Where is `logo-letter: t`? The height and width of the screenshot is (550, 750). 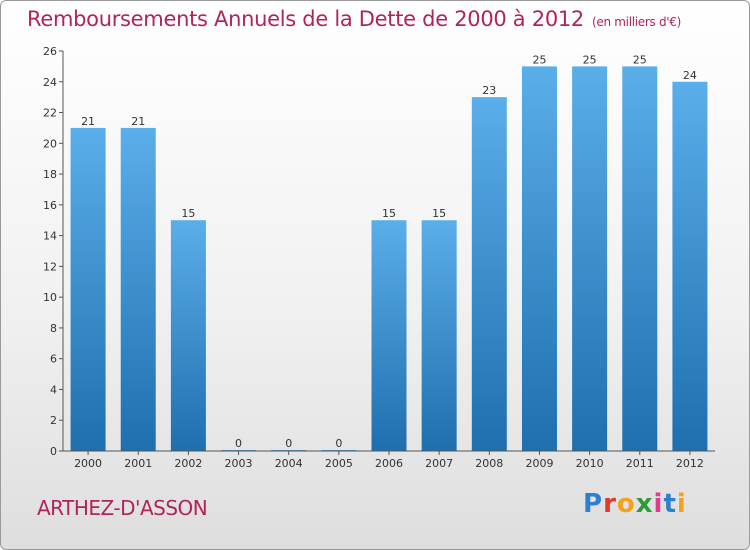
logo-letter: t is located at coordinates (670, 504).